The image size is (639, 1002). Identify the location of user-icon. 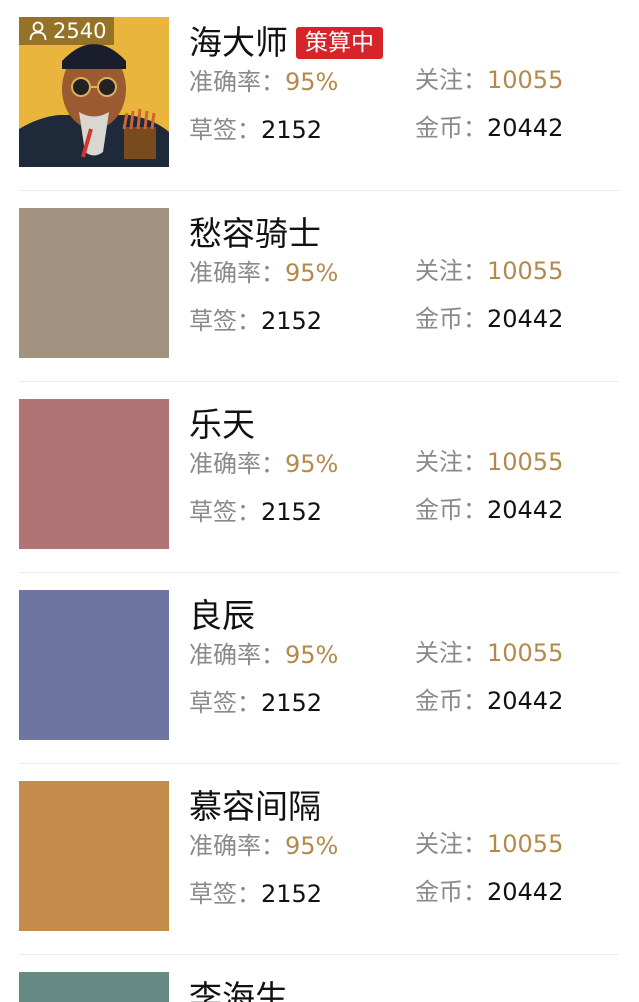
(38, 31).